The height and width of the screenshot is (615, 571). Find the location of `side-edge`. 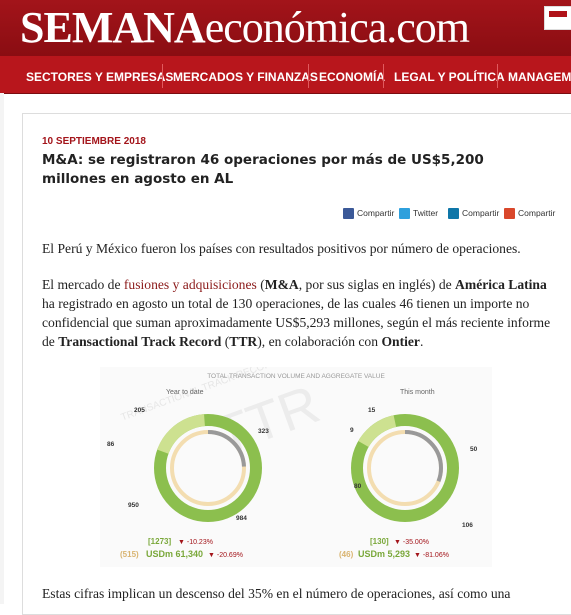

side-edge is located at coordinates (2, 348).